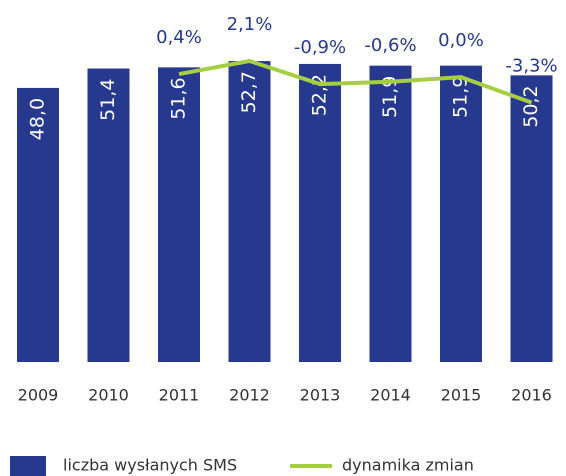 This screenshot has width=566, height=476. Describe the element at coordinates (390, 395) in the screenshot. I see `x-tick-label: 2014` at that location.